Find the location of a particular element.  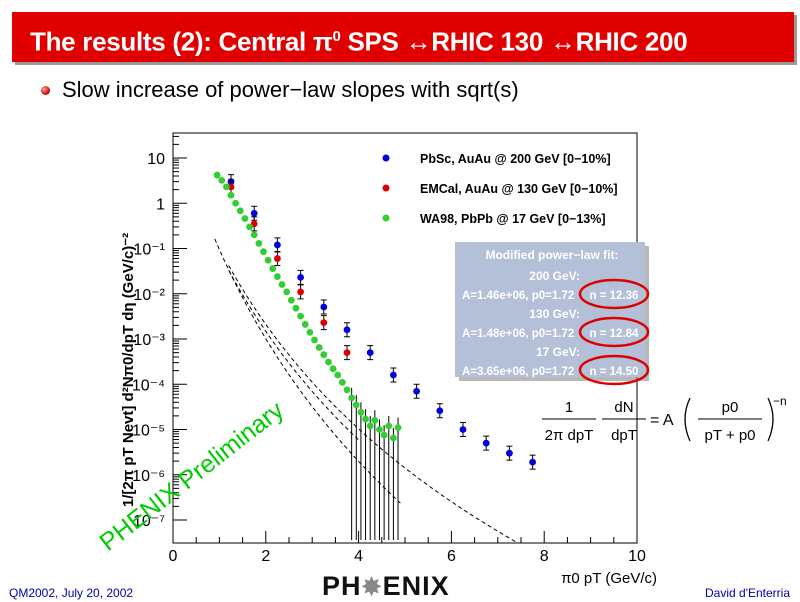

footer-conference: QM2002, July 20, 2002 is located at coordinates (71, 593).